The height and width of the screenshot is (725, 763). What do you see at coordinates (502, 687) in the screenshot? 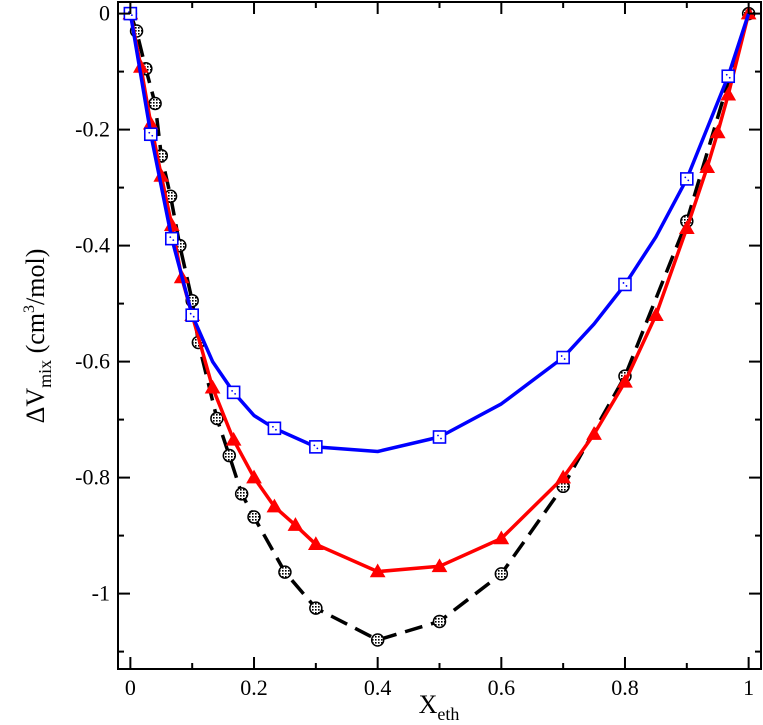
I see `x-tick-label: 0.6` at bounding box center [502, 687].